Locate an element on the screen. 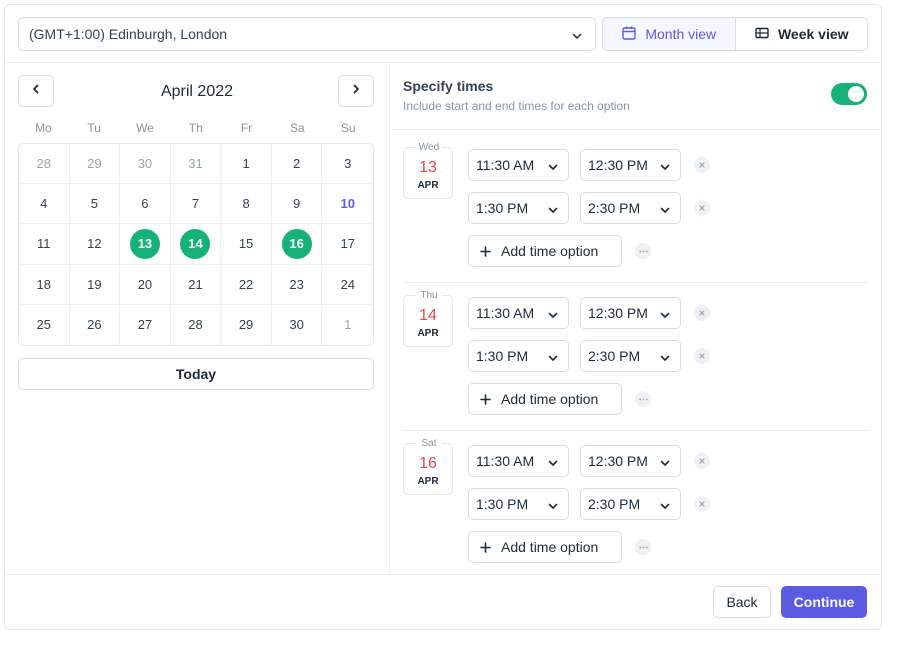 This screenshot has width=897, height=669. month-view-button: Month view is located at coordinates (669, 34).